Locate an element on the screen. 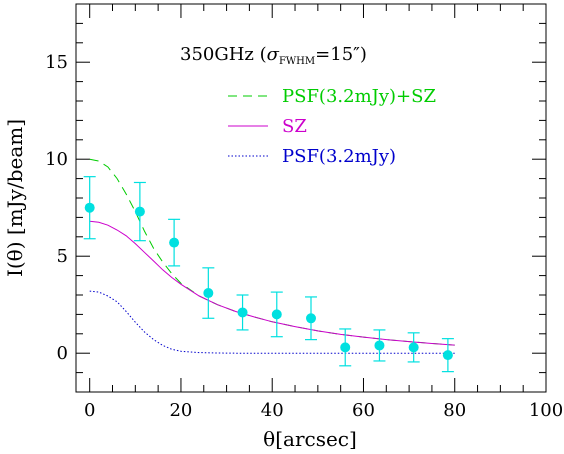 The height and width of the screenshot is (454, 564). legend-label: SZ is located at coordinates (294, 126).